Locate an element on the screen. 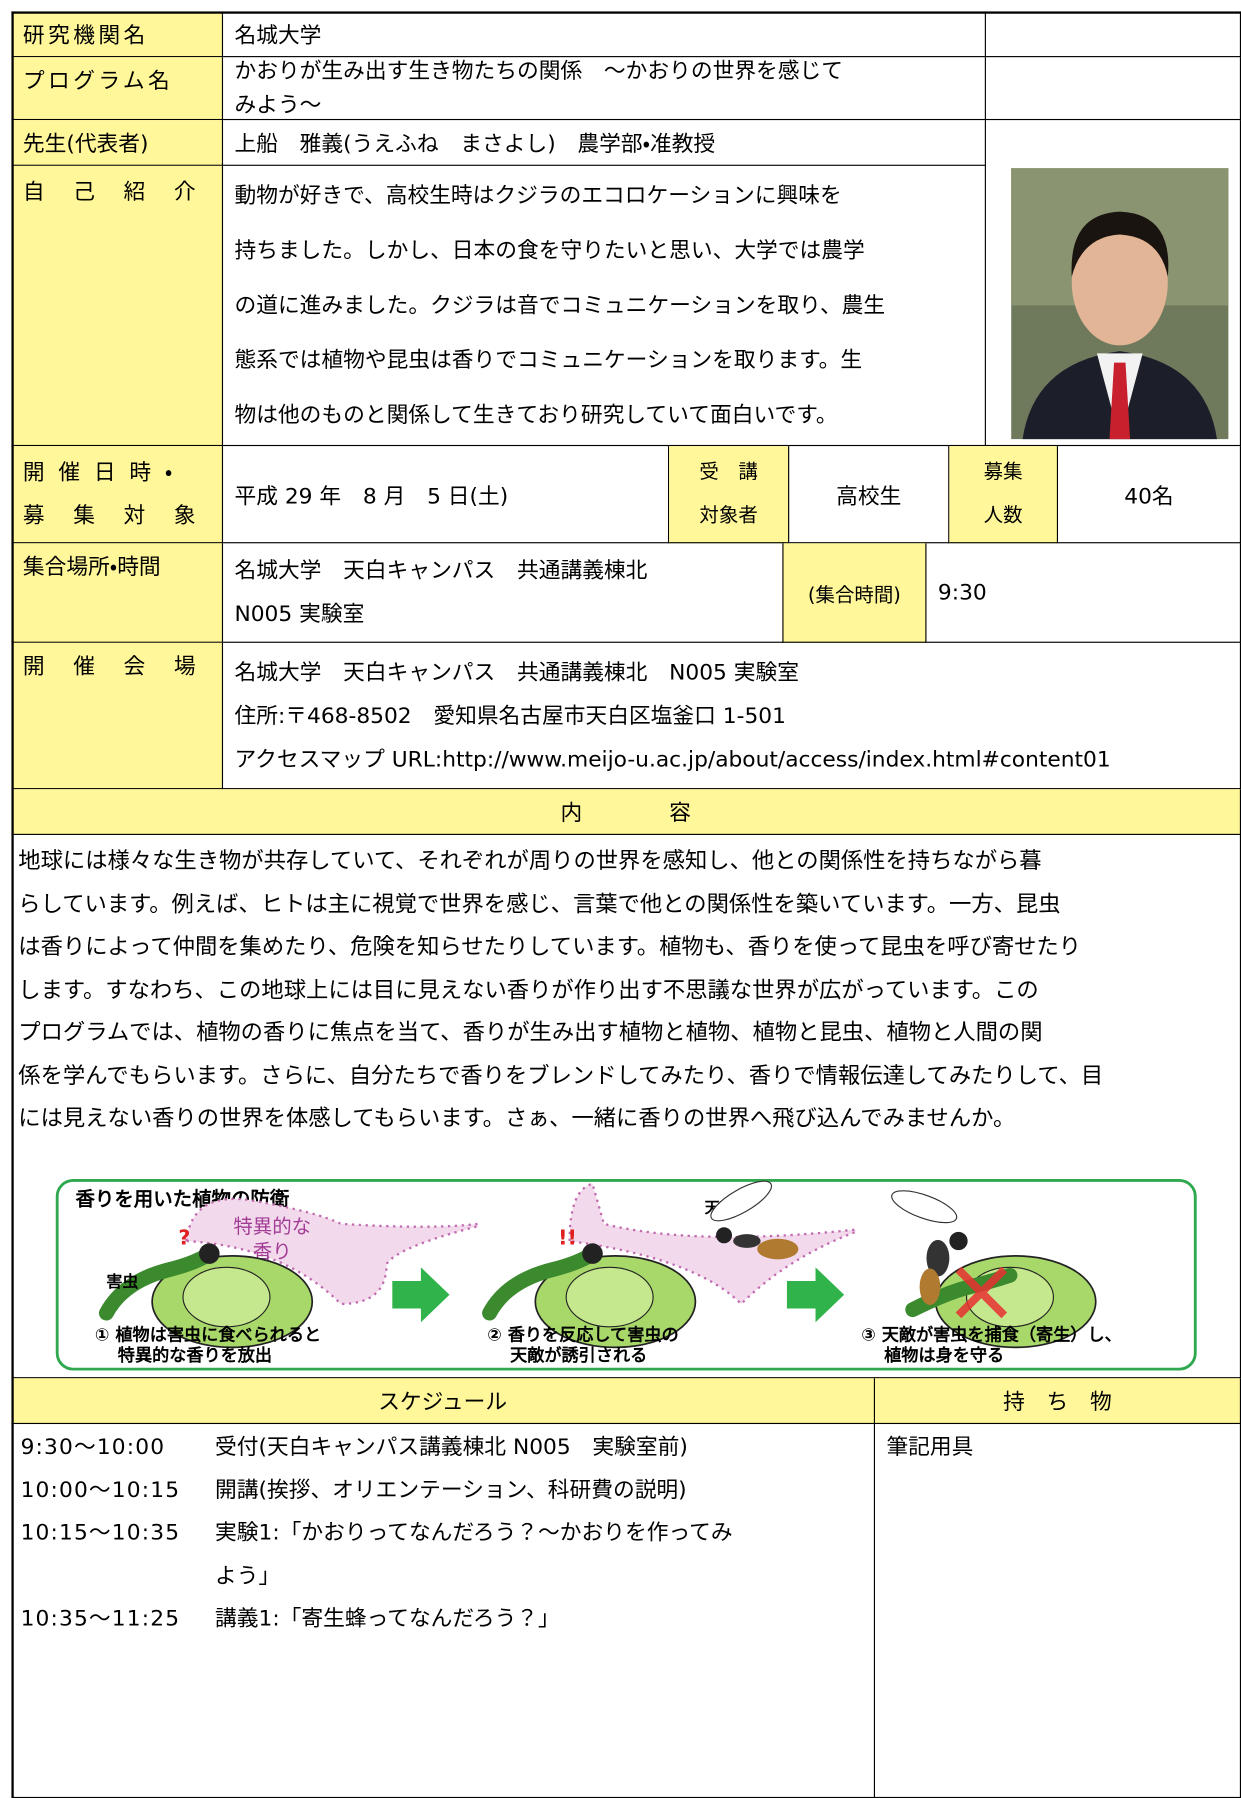 This screenshot has height=1798, width=1241. value: 名城大学 天白キャンパス 共通講義棟北 N005 実験室 is located at coordinates (516, 672).